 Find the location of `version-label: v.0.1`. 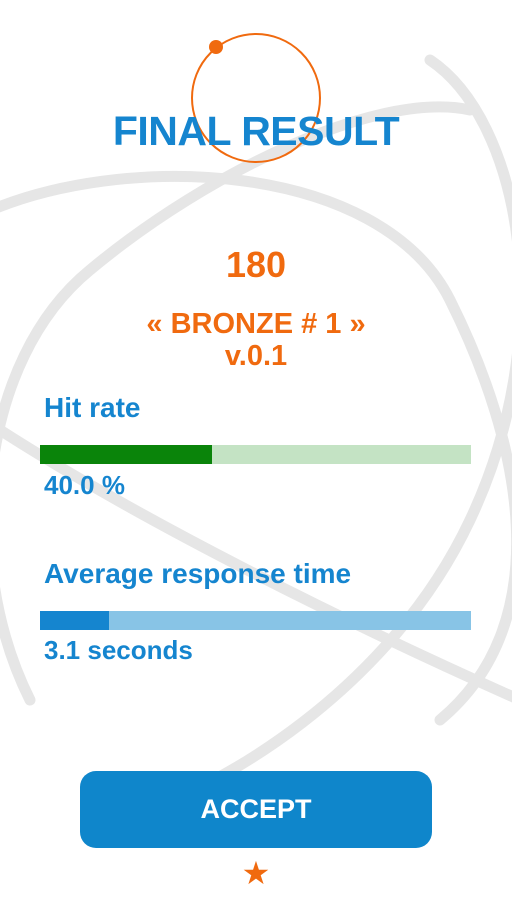

version-label: v.0.1 is located at coordinates (256, 356).